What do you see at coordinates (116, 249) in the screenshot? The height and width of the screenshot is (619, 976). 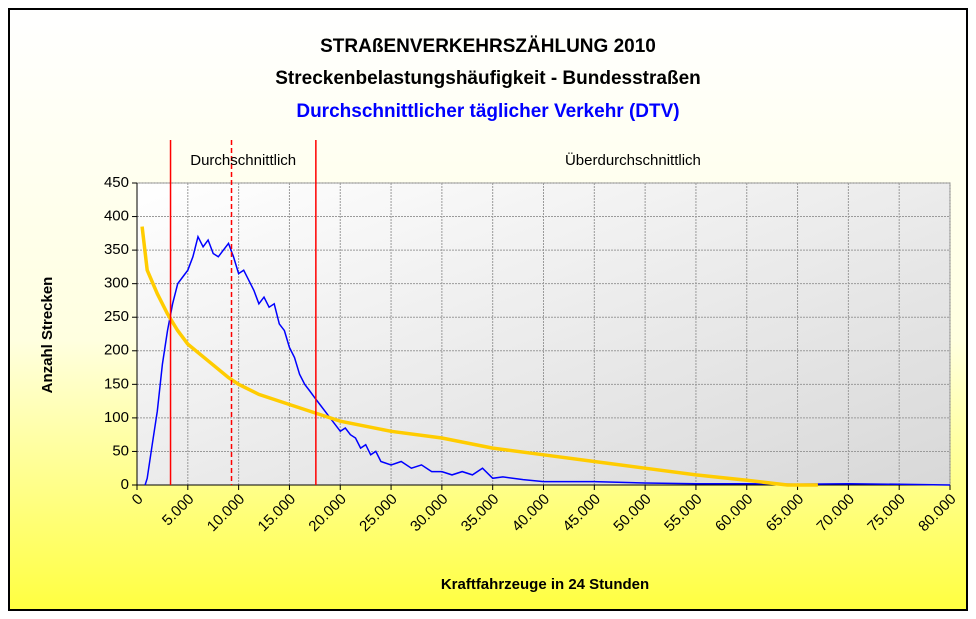 I see `y-tick-label: 350` at bounding box center [116, 249].